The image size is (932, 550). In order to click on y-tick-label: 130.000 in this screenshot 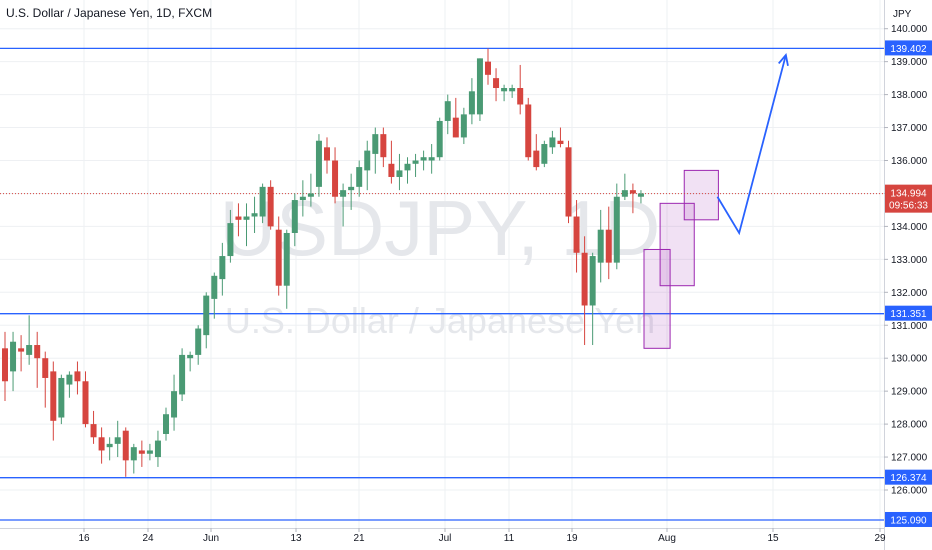, I will do `click(909, 359)`.